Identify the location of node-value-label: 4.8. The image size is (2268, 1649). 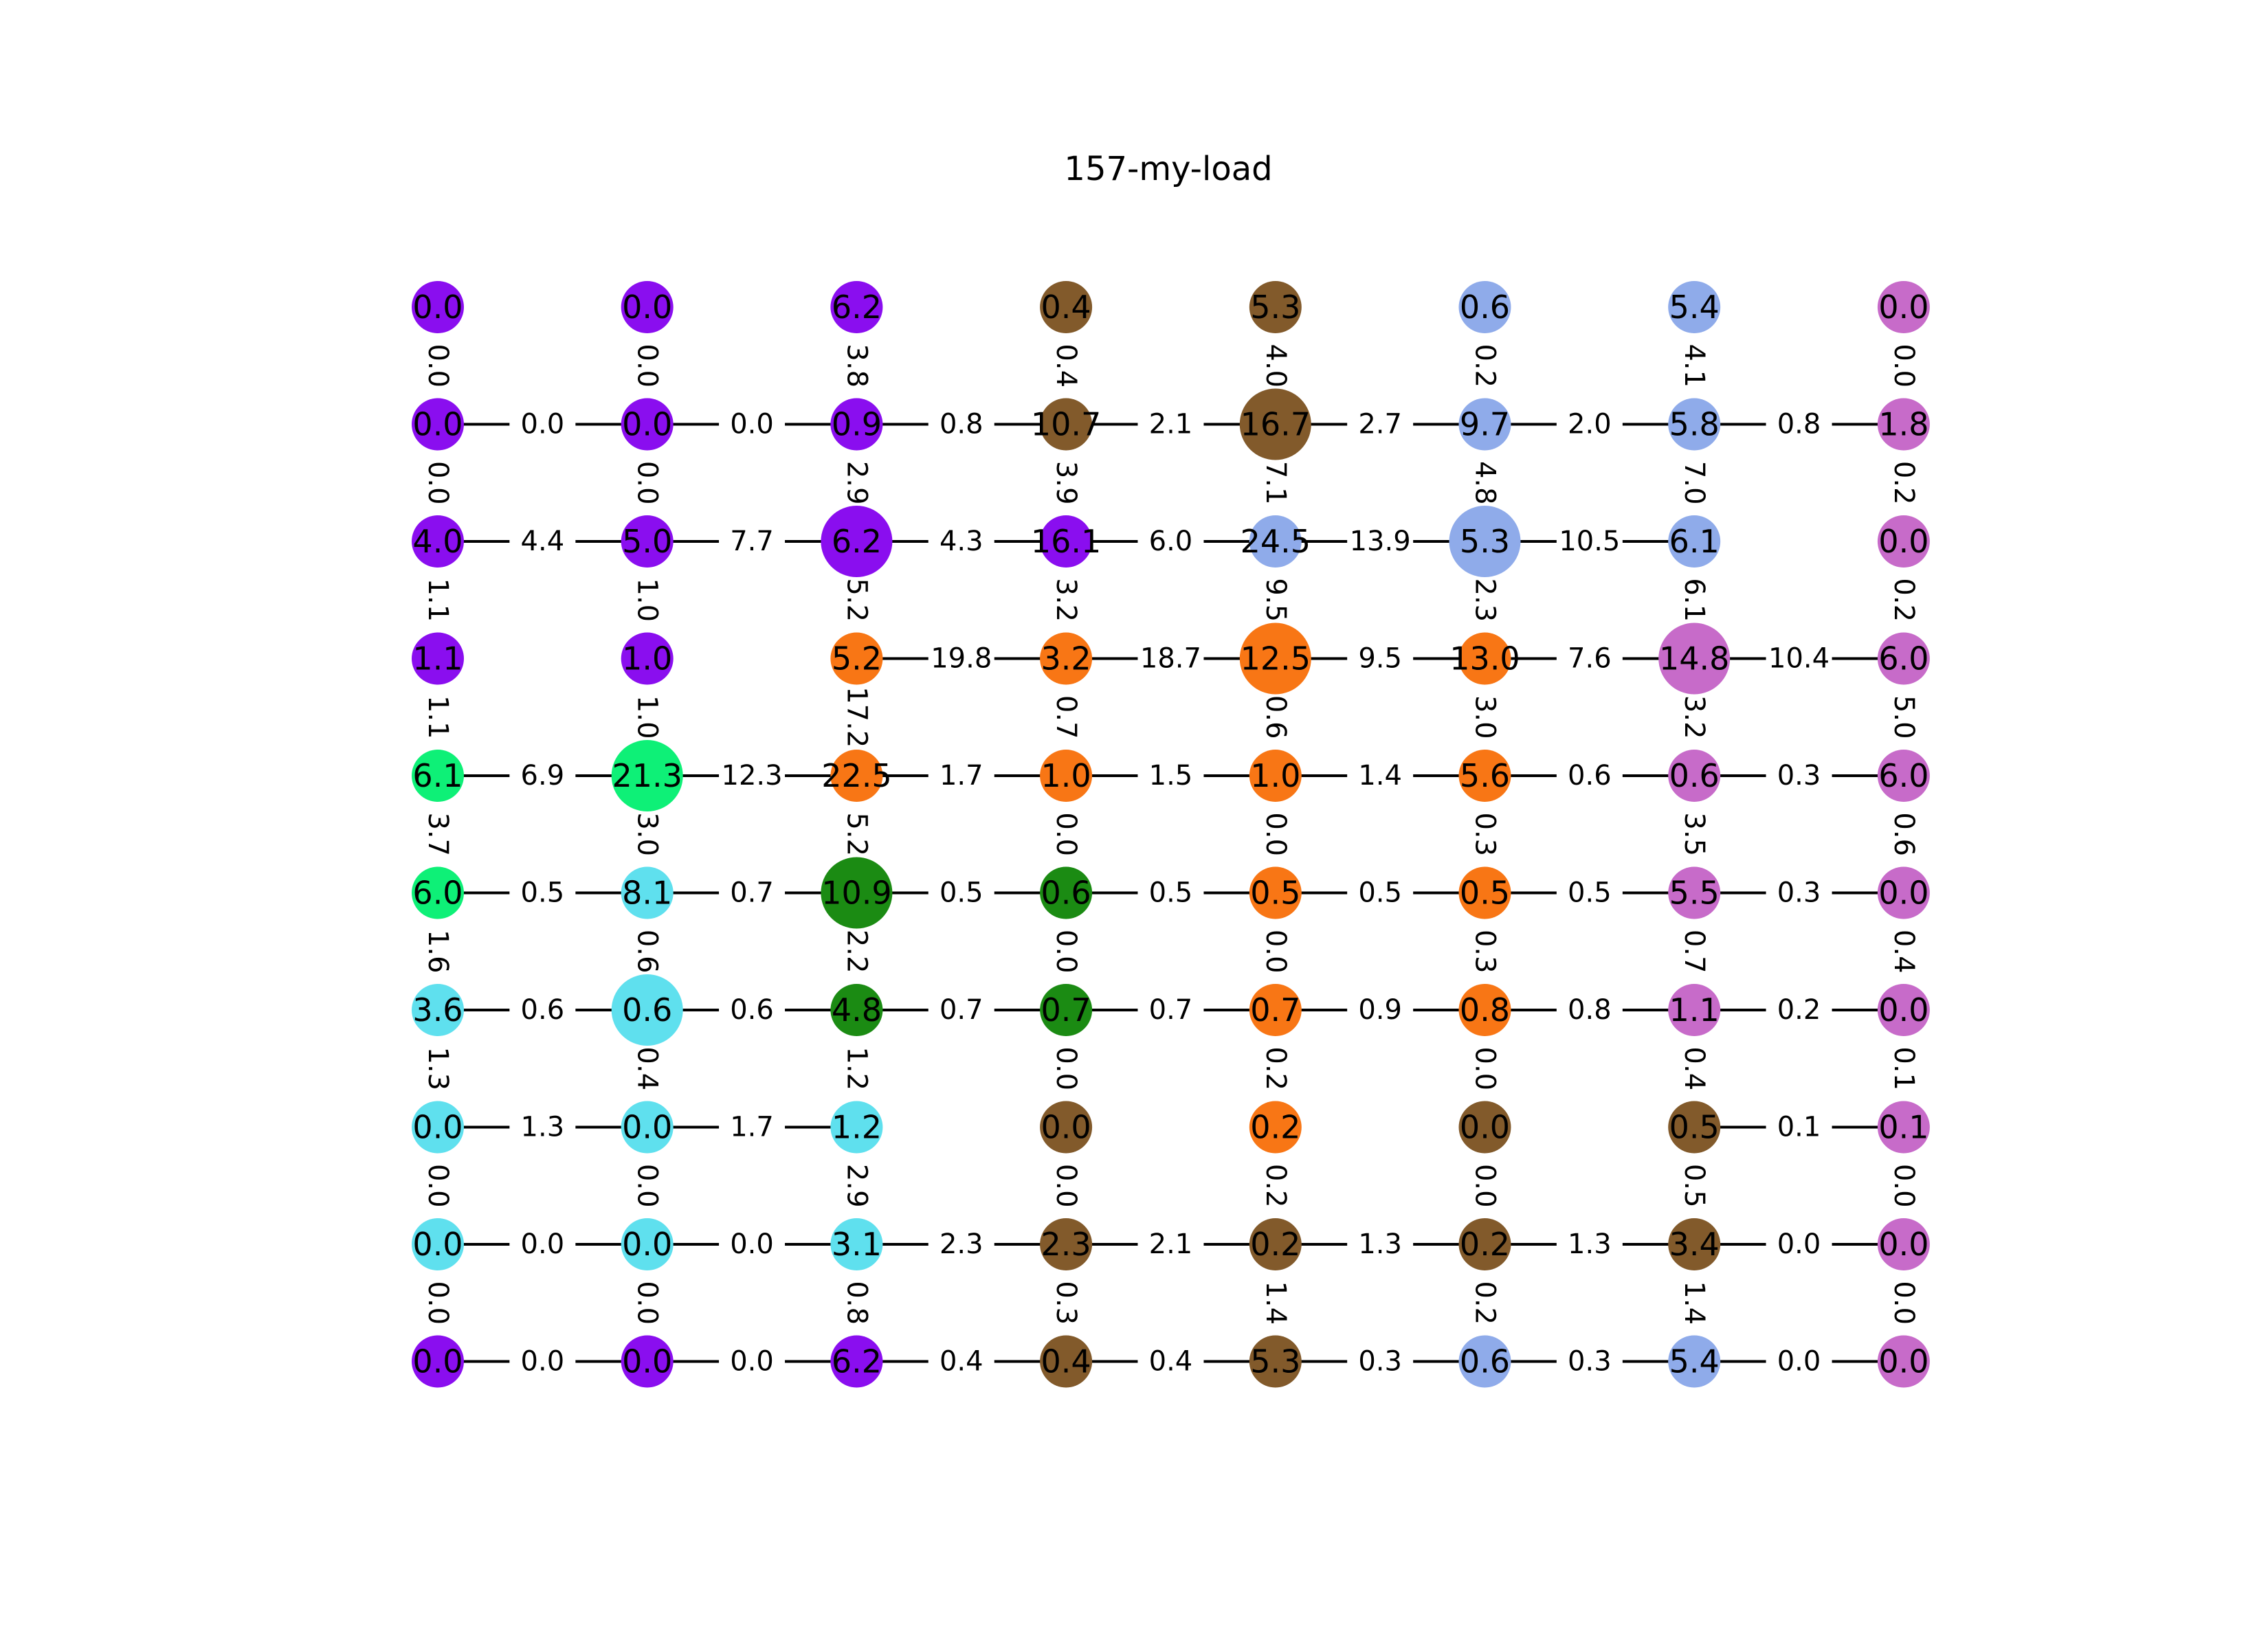
(857, 1010).